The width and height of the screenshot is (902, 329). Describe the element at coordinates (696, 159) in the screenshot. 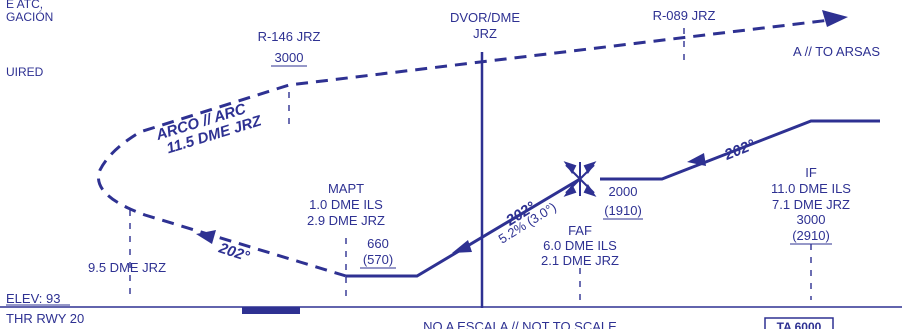

I see `inbound-arrowhead` at that location.